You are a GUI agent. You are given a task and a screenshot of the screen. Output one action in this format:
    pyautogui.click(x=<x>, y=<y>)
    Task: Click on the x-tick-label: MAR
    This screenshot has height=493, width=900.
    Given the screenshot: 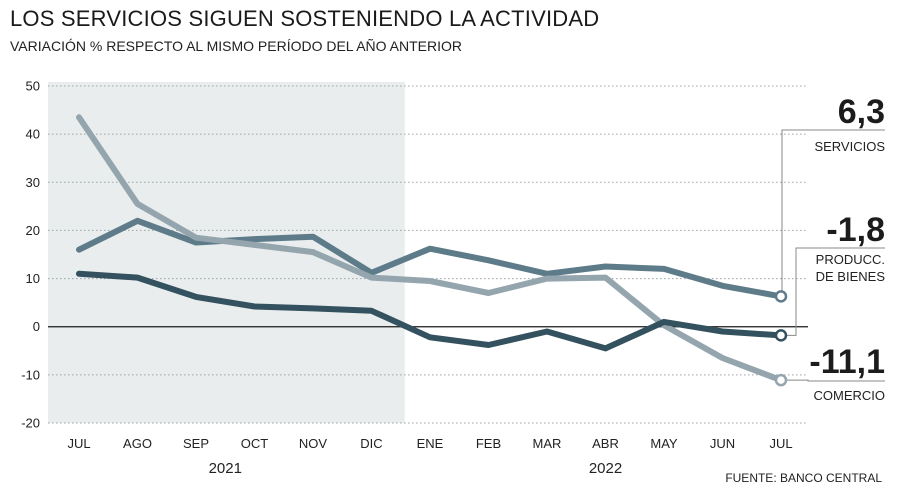 What is the action you would take?
    pyautogui.click(x=547, y=443)
    